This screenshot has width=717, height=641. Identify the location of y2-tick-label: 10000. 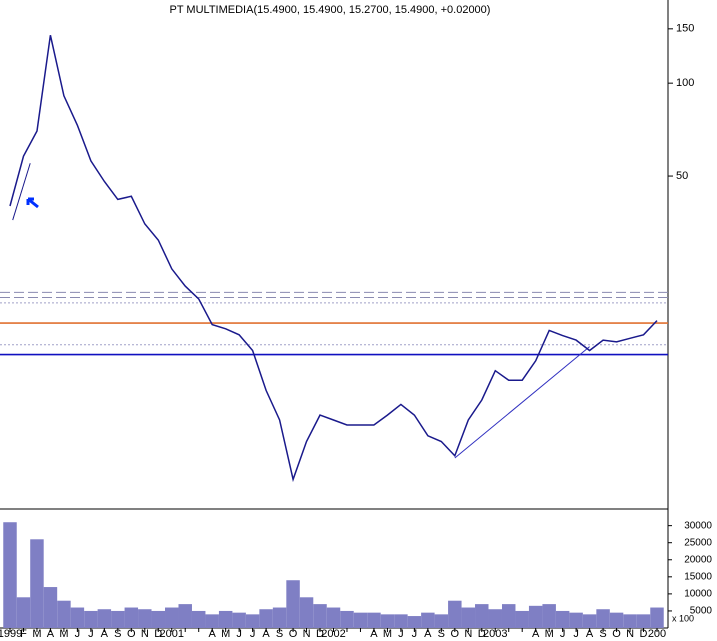
(698, 594).